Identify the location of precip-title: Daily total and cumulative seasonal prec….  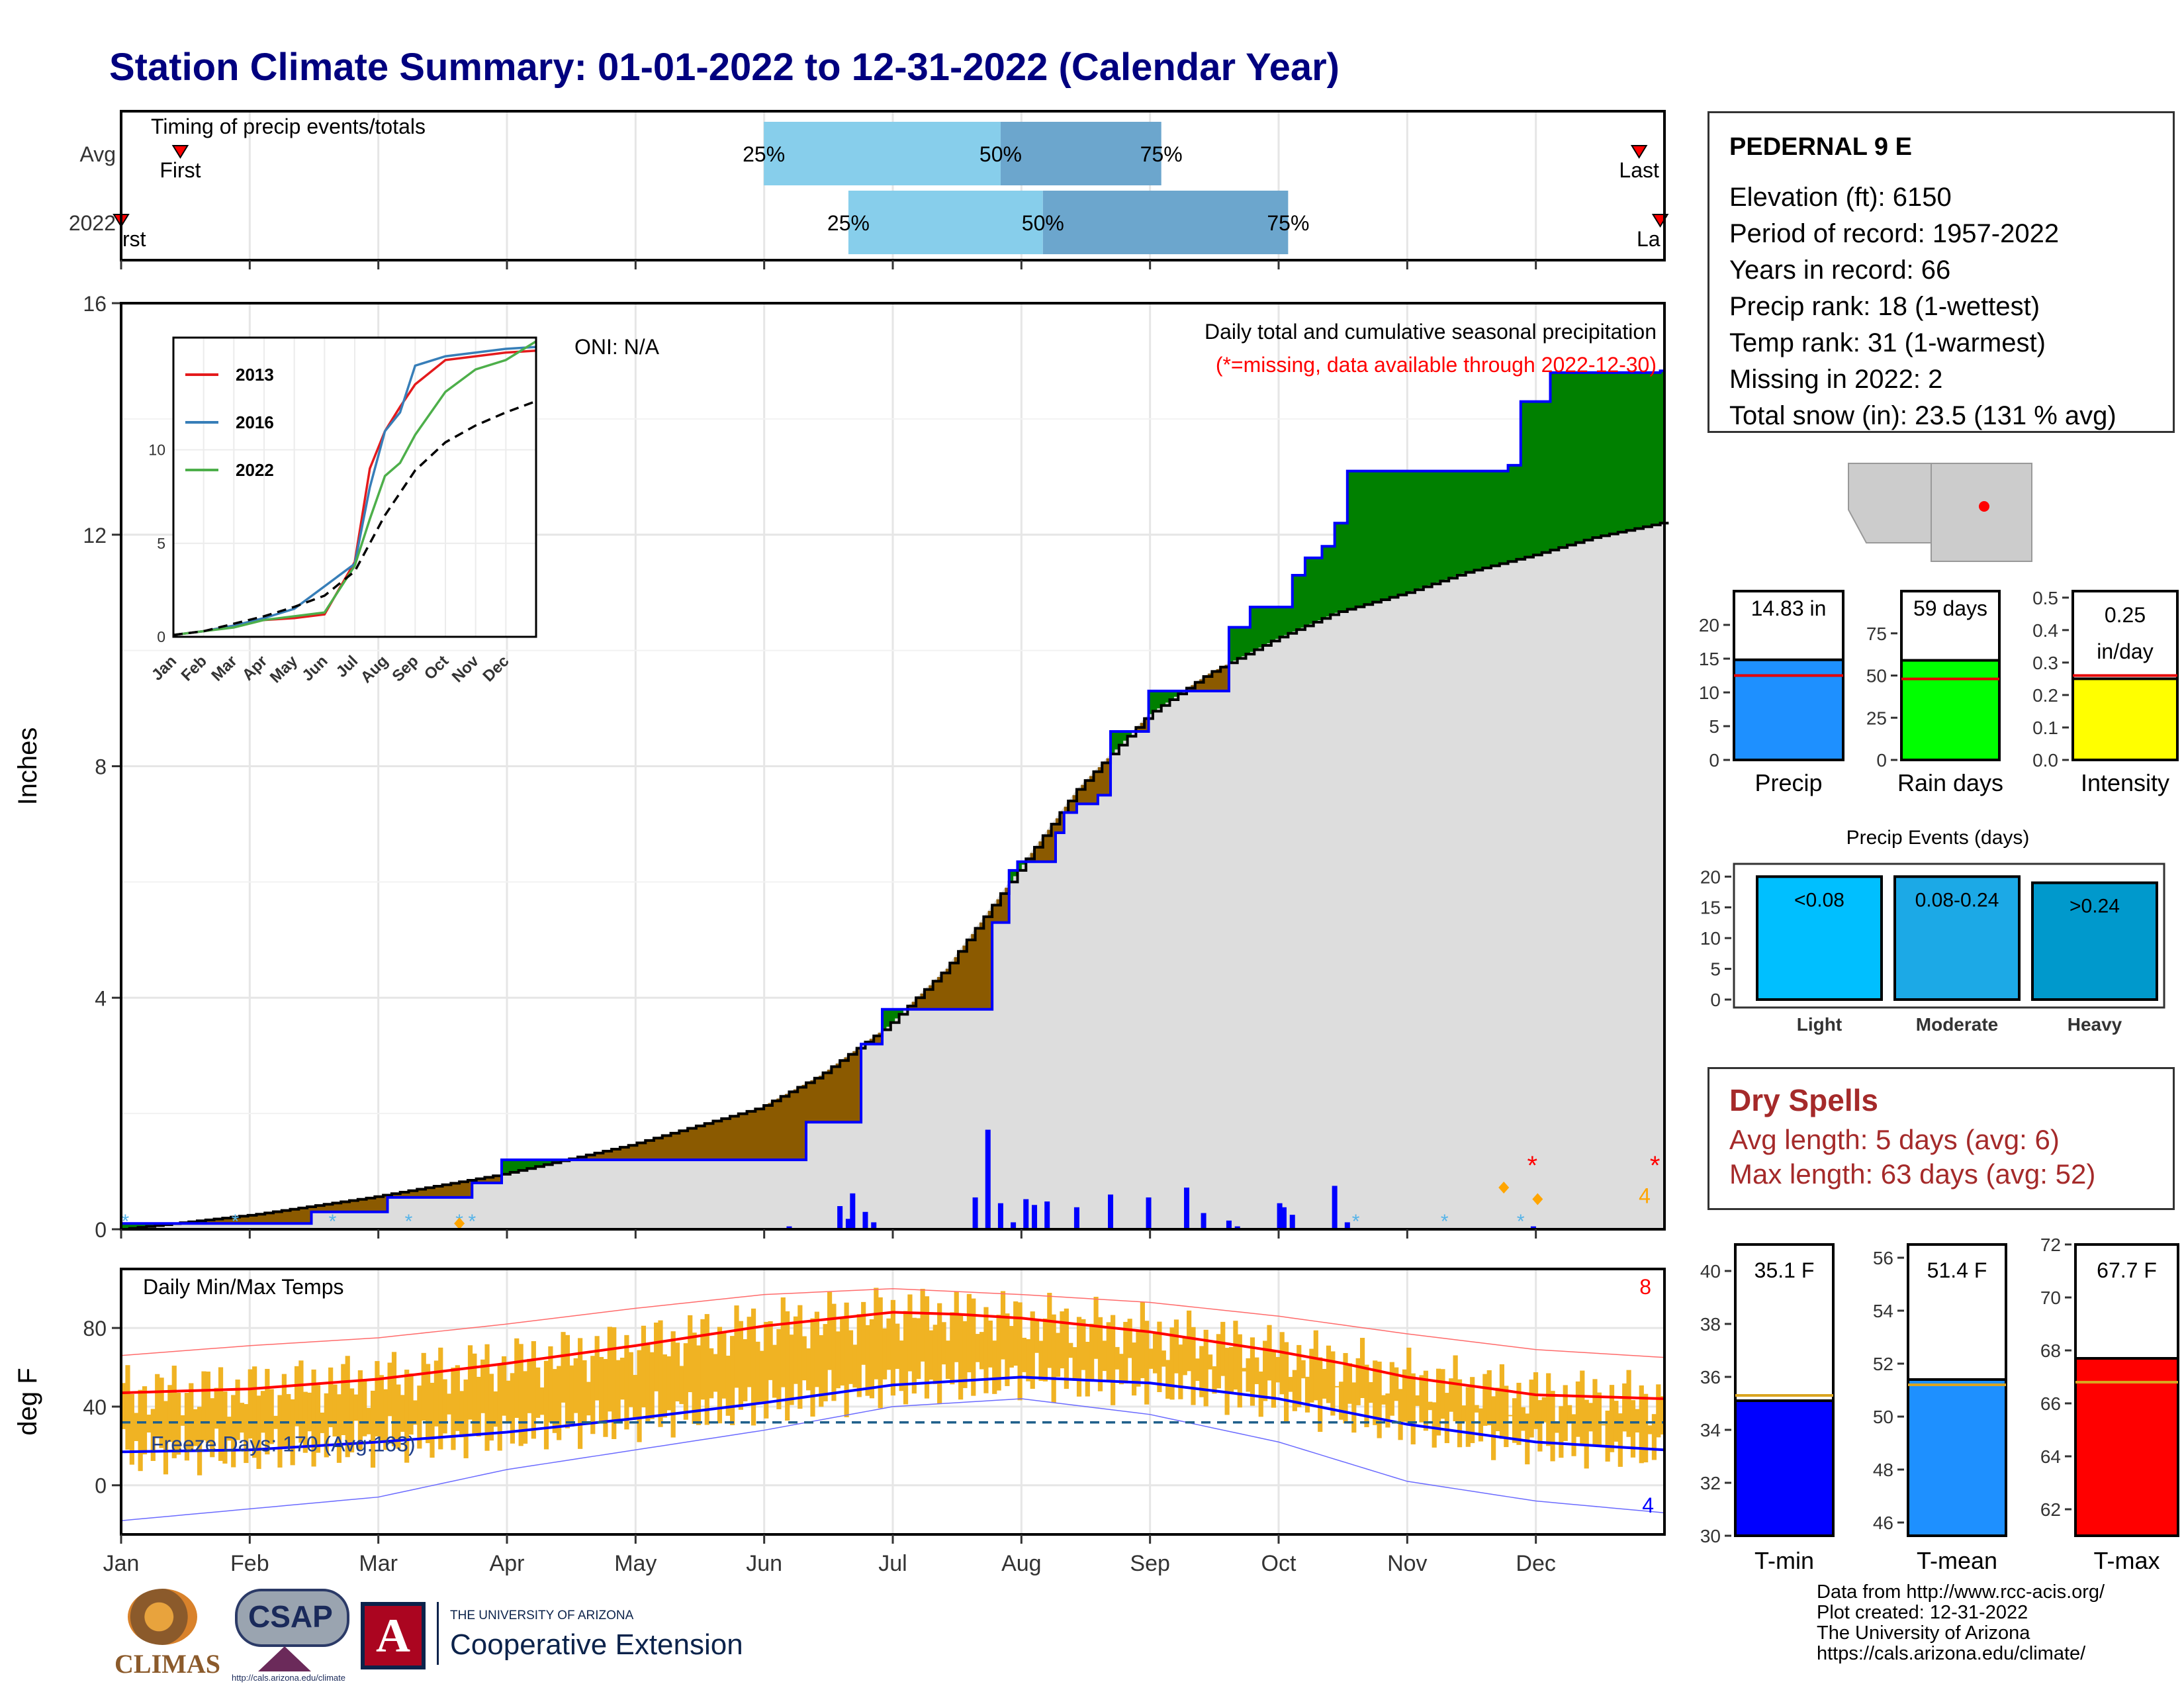
(1431, 332).